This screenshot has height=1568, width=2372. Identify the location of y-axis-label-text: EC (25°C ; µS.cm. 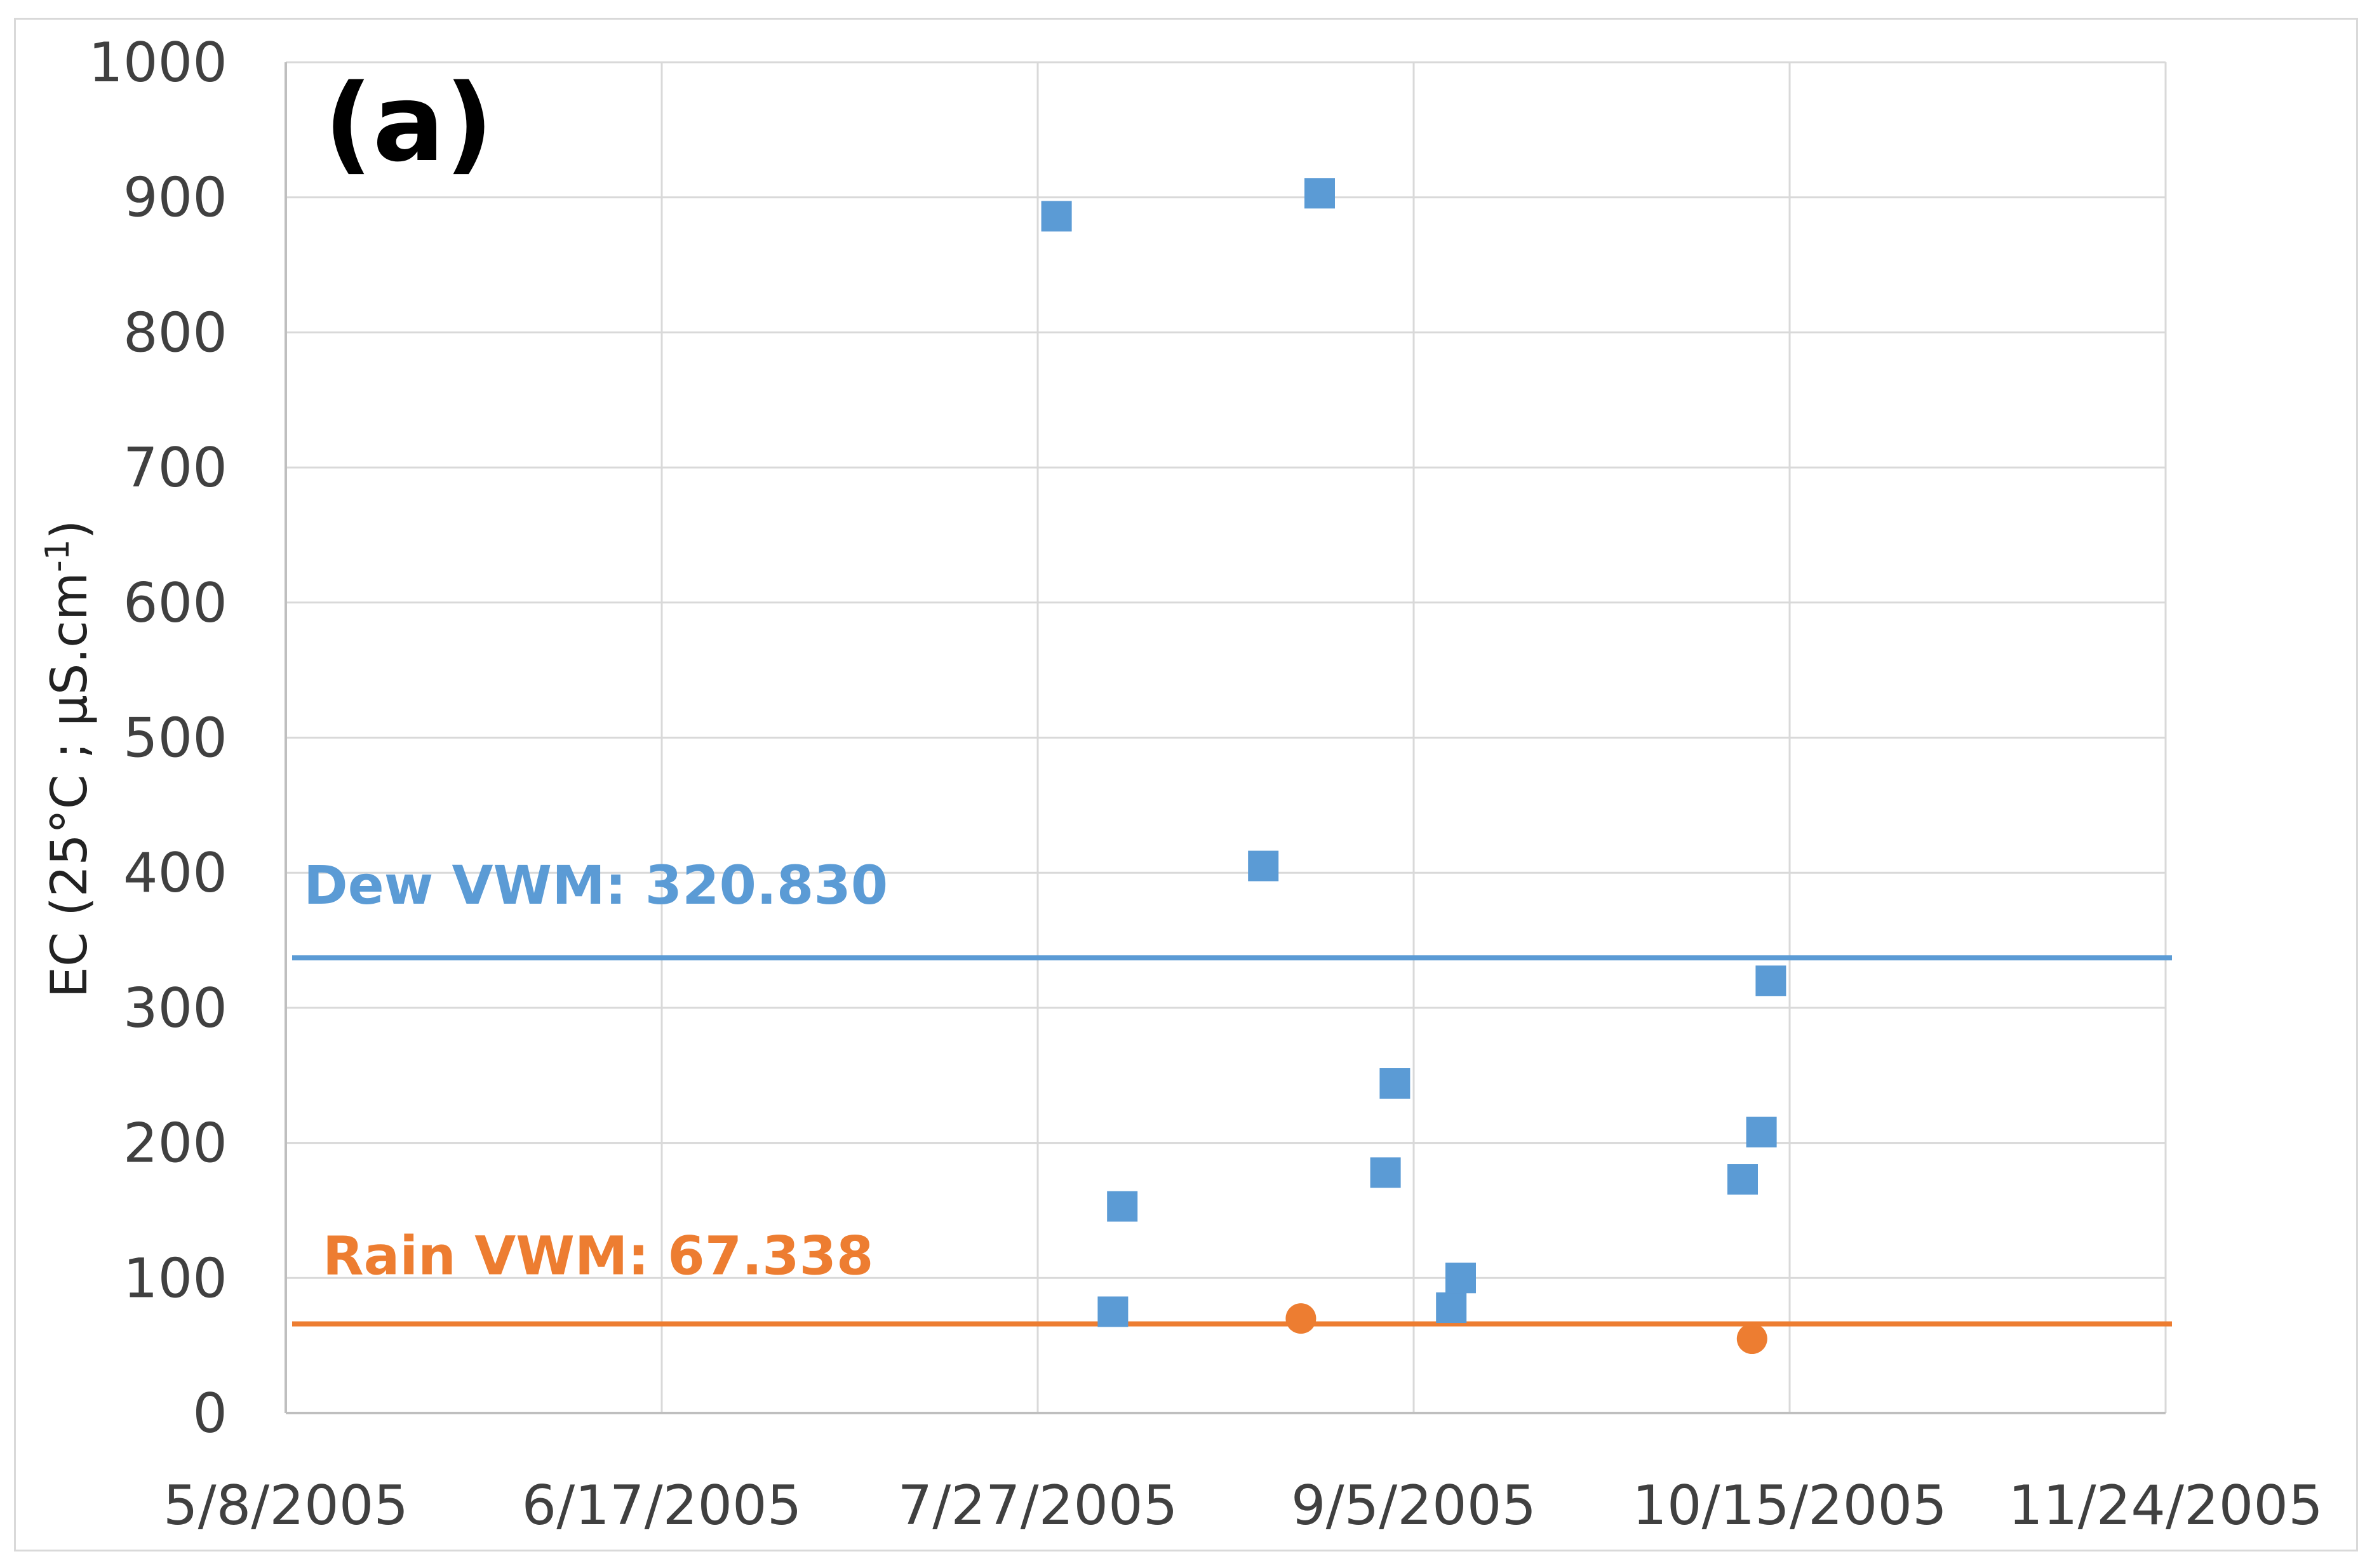
(69, 785).